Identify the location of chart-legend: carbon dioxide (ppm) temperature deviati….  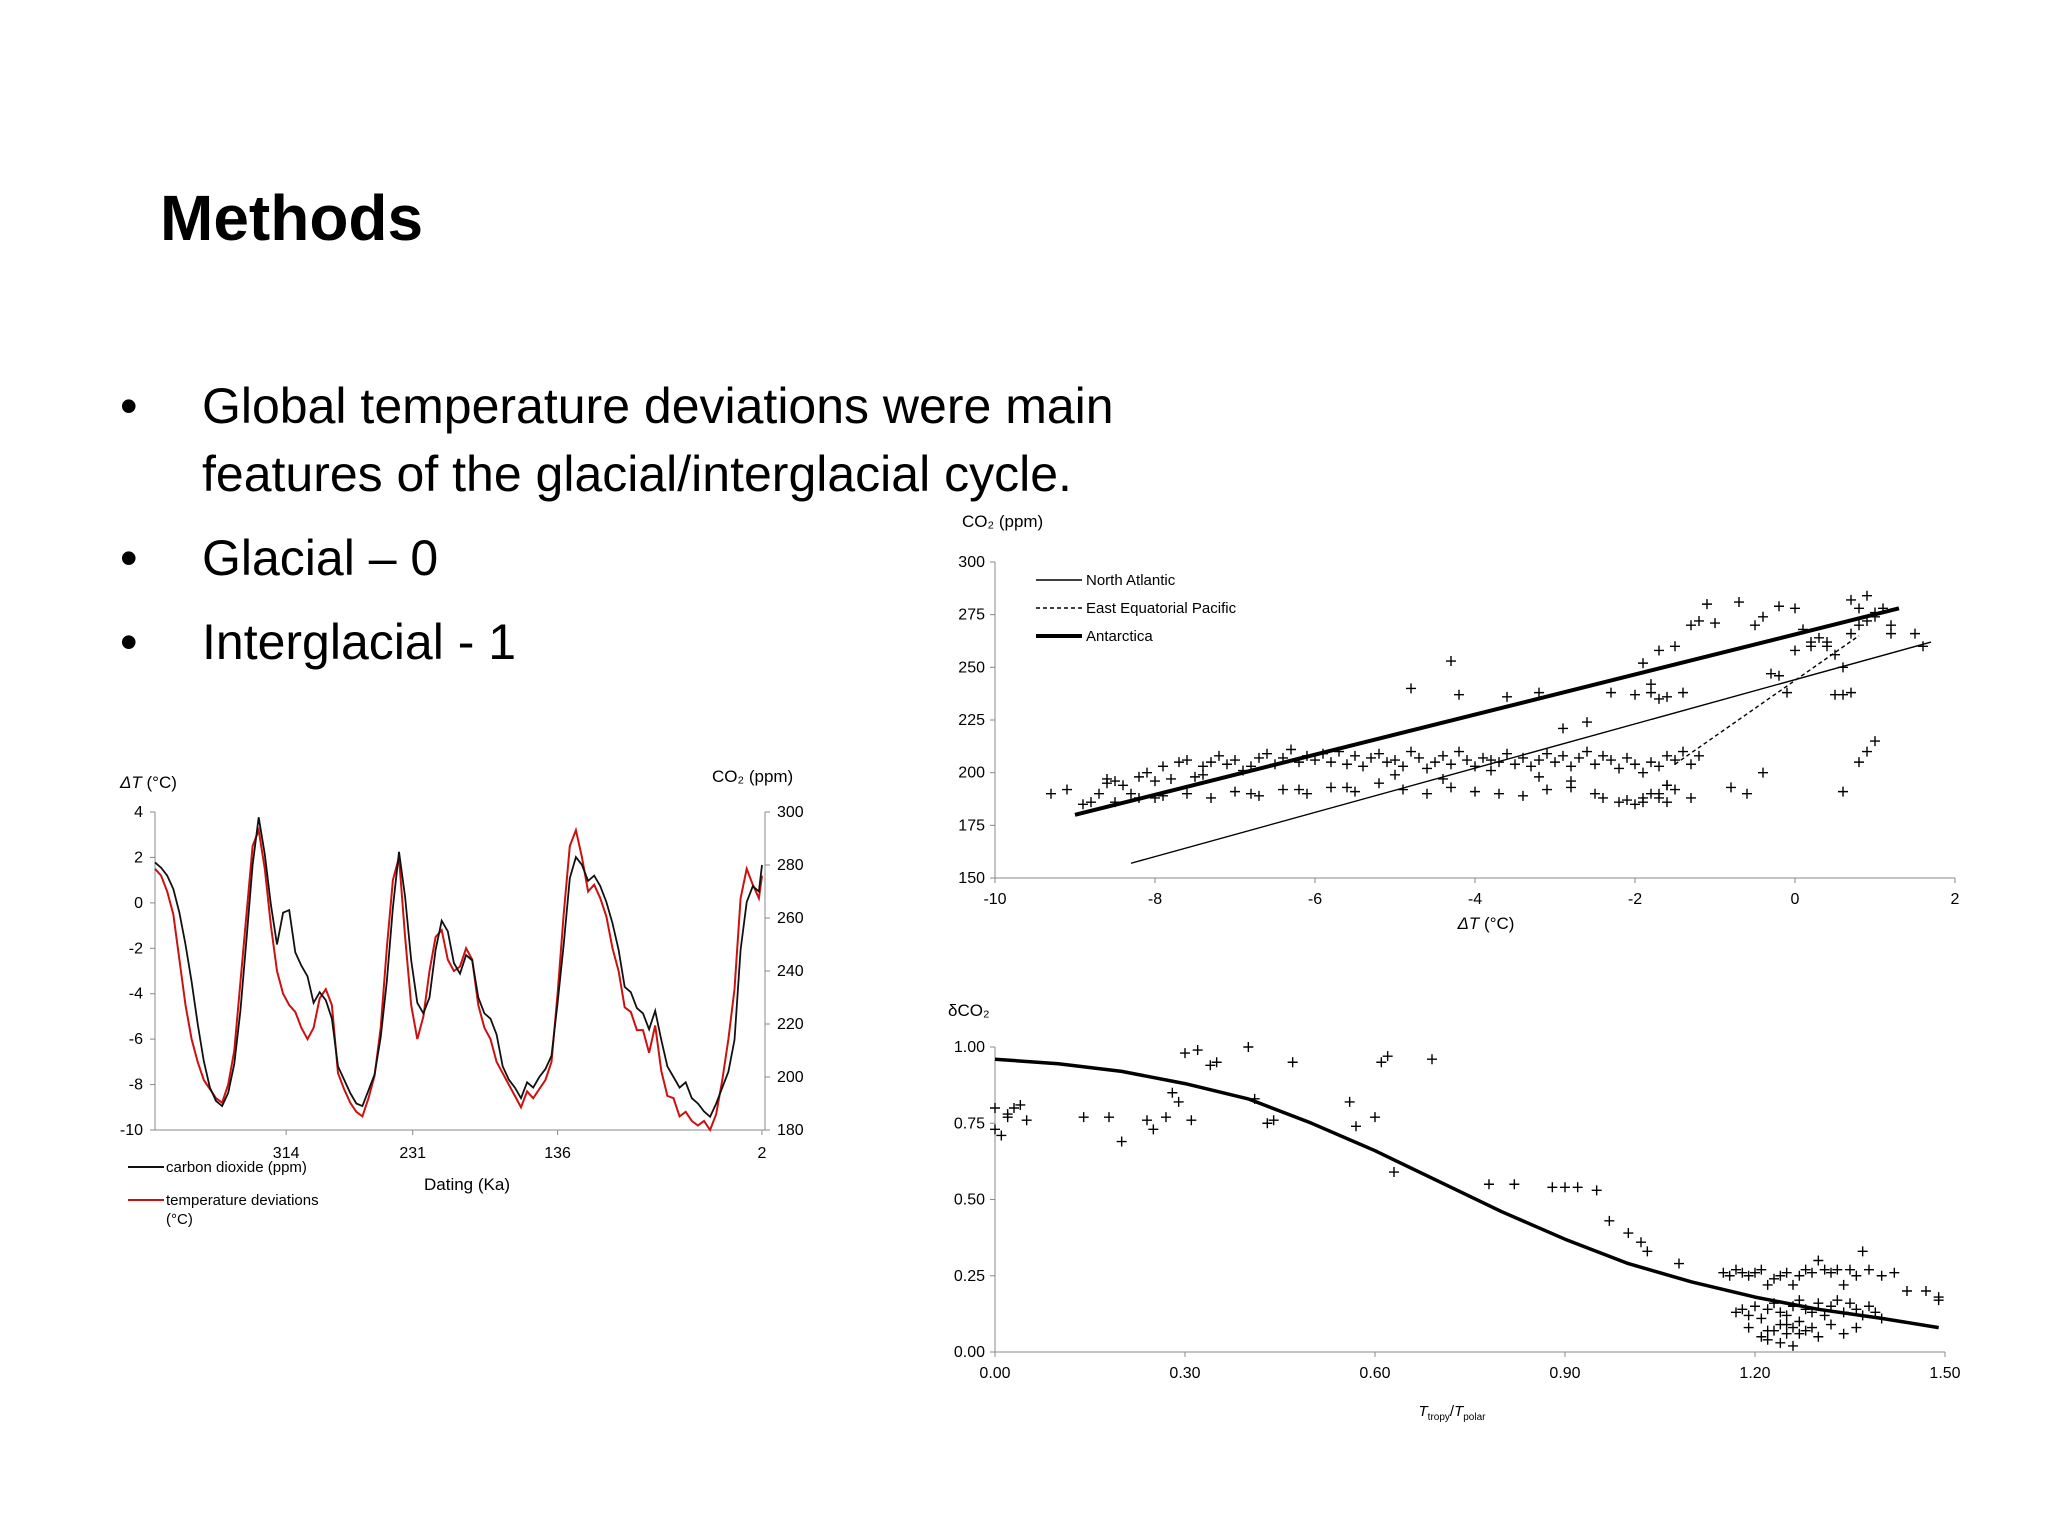
(223, 1193).